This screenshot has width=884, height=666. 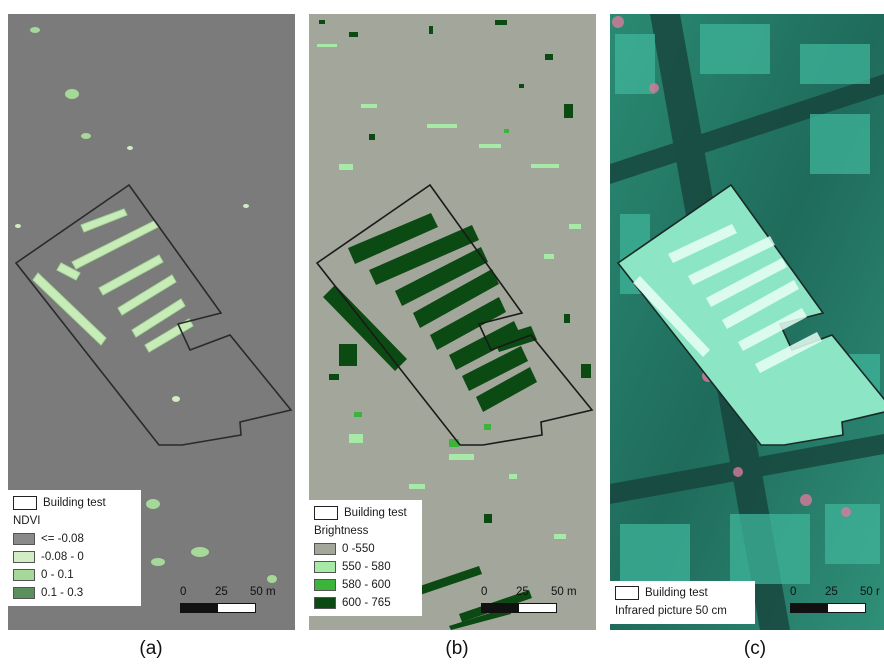 I want to click on legend-row-class: 550 - 580, so click(x=368, y=567).